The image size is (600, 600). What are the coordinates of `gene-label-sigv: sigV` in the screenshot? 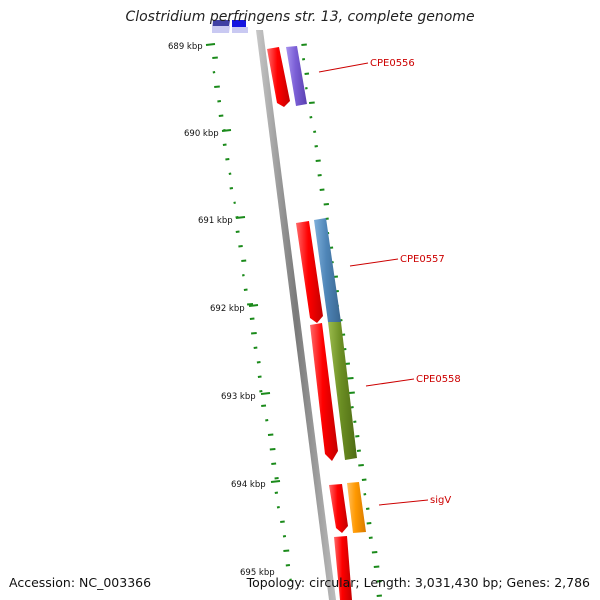 It's located at (440, 500).